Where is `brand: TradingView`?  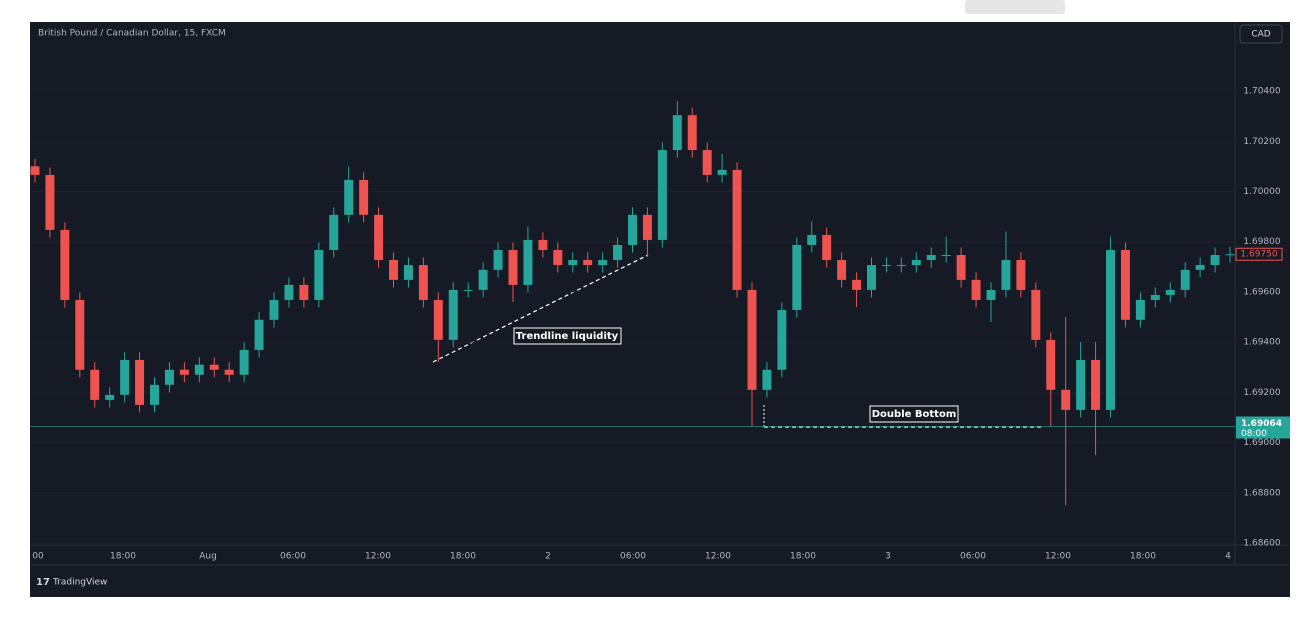 brand: TradingView is located at coordinates (79, 583).